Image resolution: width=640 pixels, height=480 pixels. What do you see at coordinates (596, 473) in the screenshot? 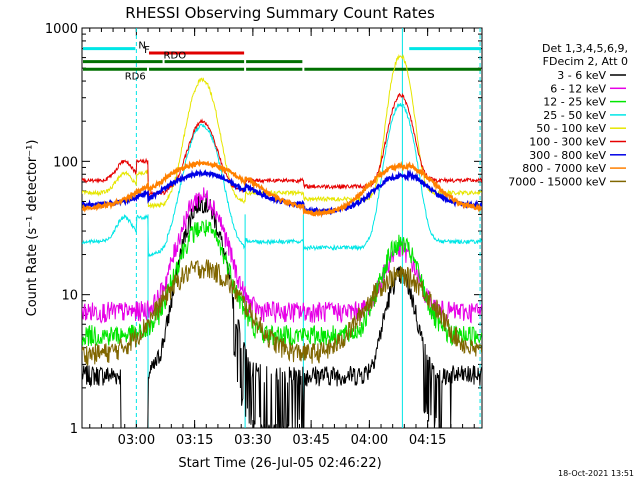
I see `footer-timestamp: 18-Oct-2021 13:51` at bounding box center [596, 473].